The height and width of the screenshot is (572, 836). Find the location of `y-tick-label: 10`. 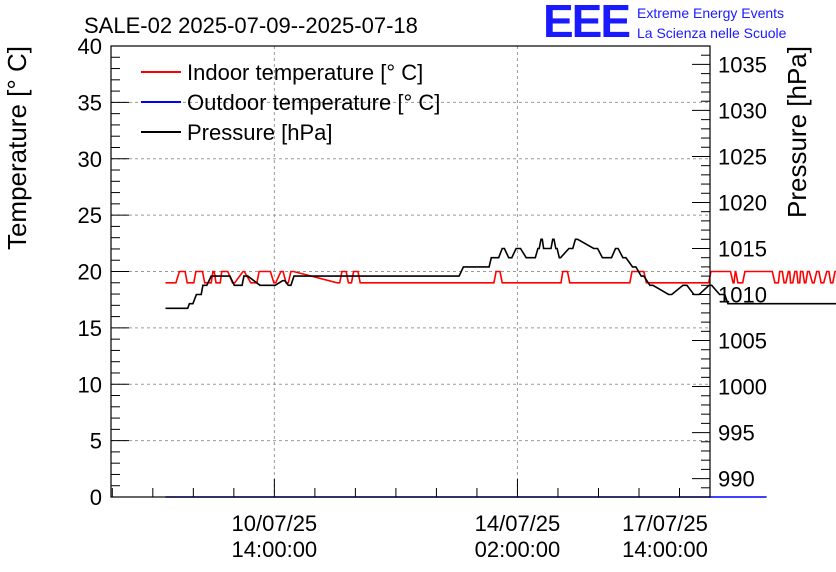

y-tick-label: 10 is located at coordinates (90, 384).